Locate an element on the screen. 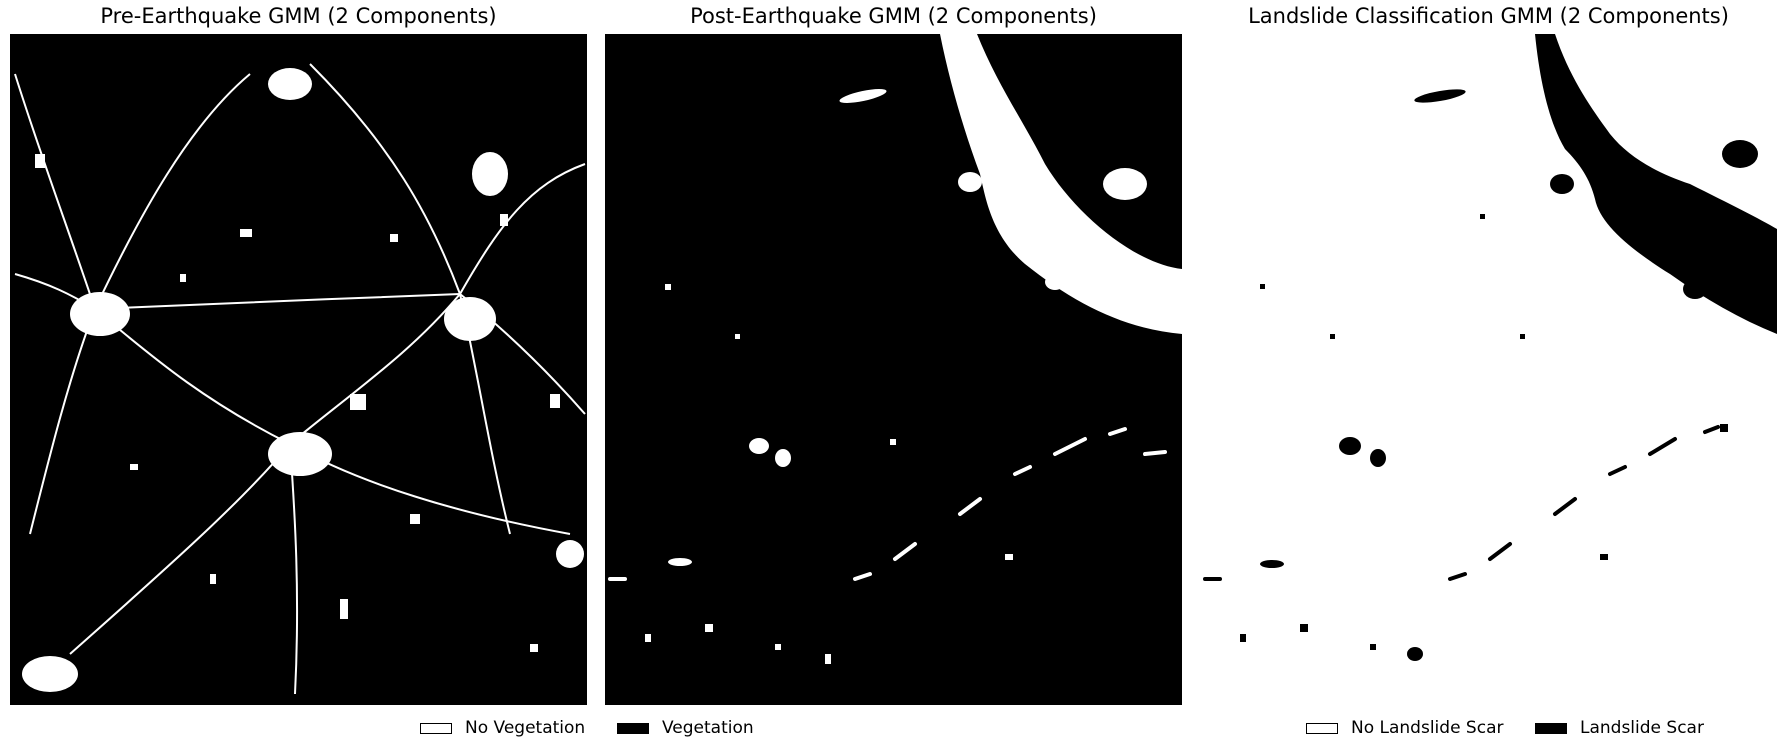 This screenshot has width=1785, height=756. panel-title-pre: Pre-Earthquake GMM (2 Components) is located at coordinates (298, 16).